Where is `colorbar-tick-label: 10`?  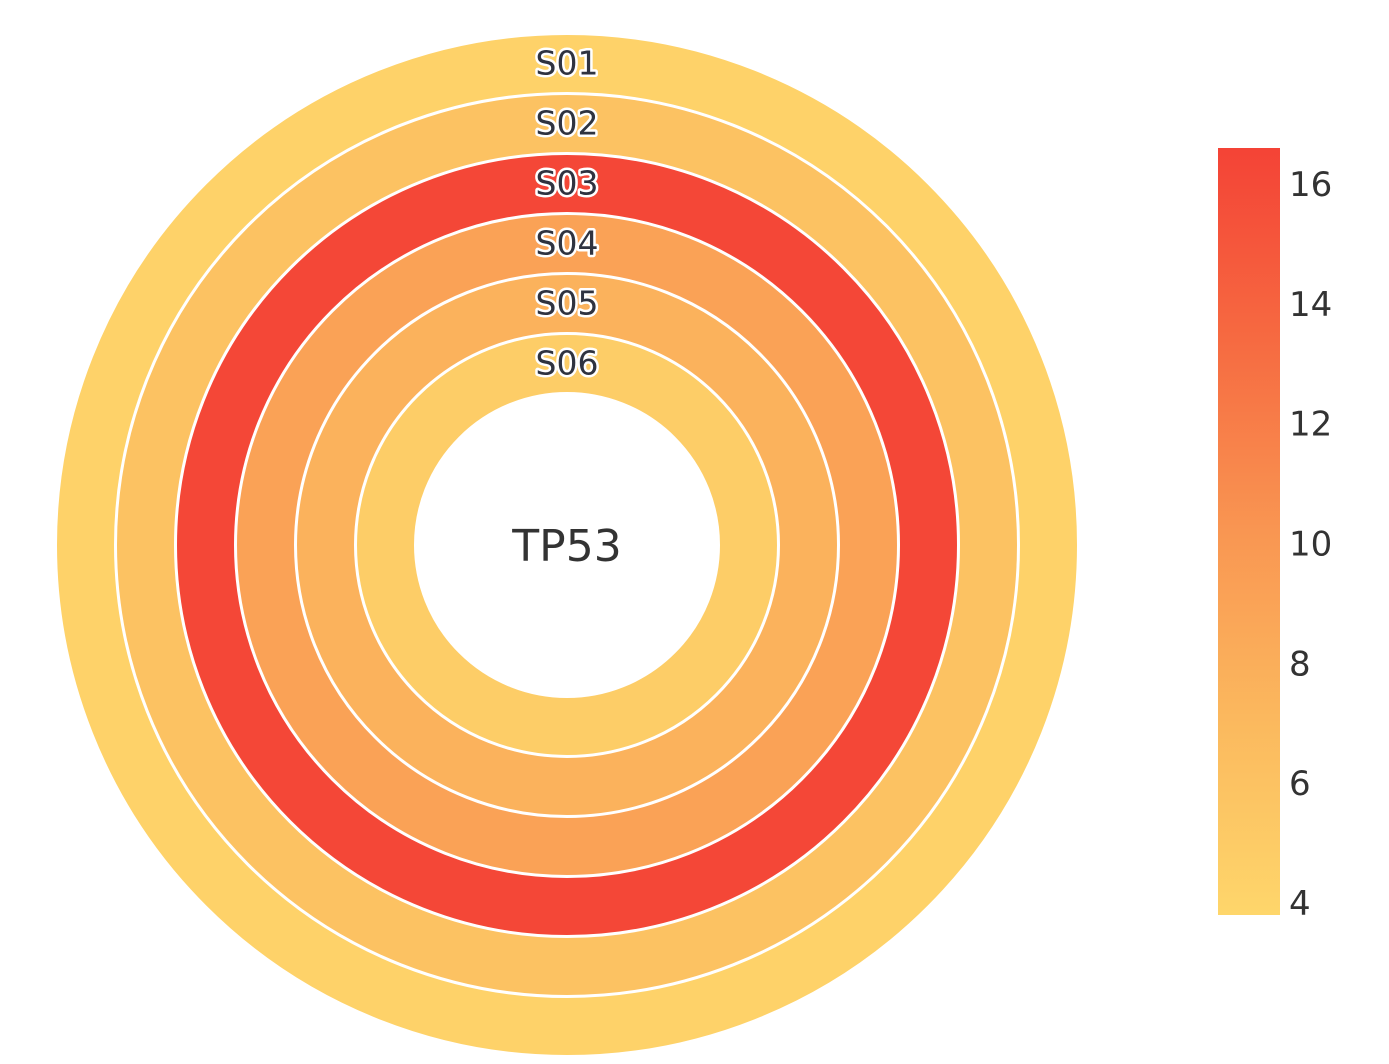
colorbar-tick-label: 10 is located at coordinates (1310, 544).